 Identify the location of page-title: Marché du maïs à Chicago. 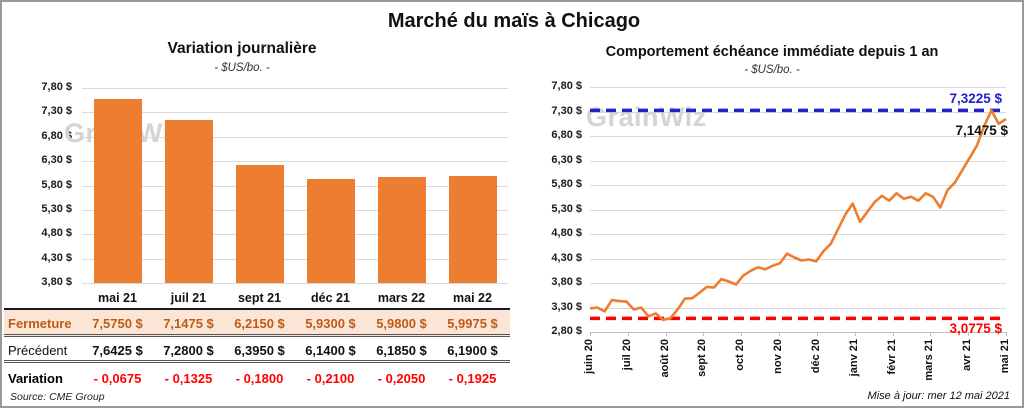
(514, 21).